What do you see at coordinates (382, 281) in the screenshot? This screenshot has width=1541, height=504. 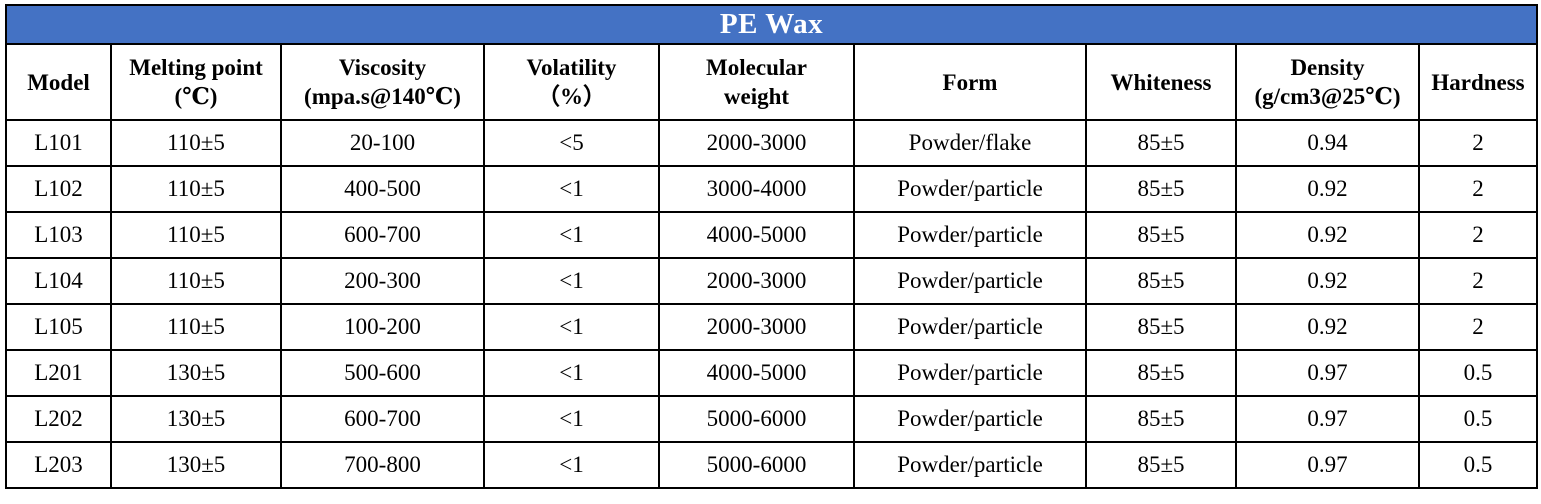 I see `viscosity-cell: 200-300` at bounding box center [382, 281].